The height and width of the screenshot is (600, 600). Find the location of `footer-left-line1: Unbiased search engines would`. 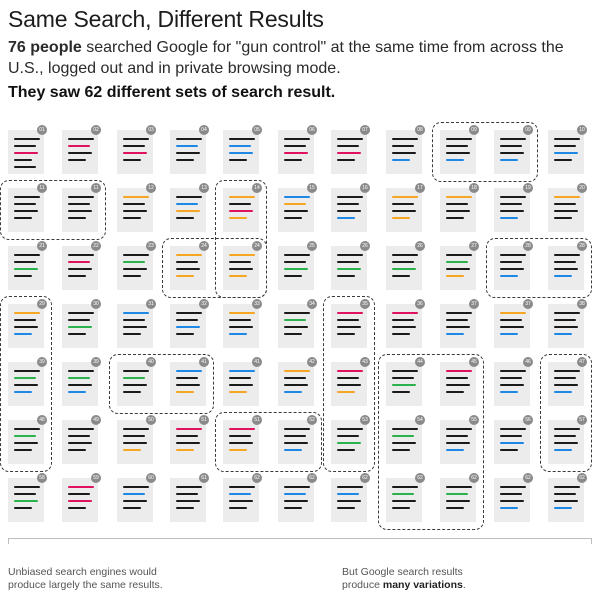

footer-left-line1: Unbiased search engines would is located at coordinates (82, 572).